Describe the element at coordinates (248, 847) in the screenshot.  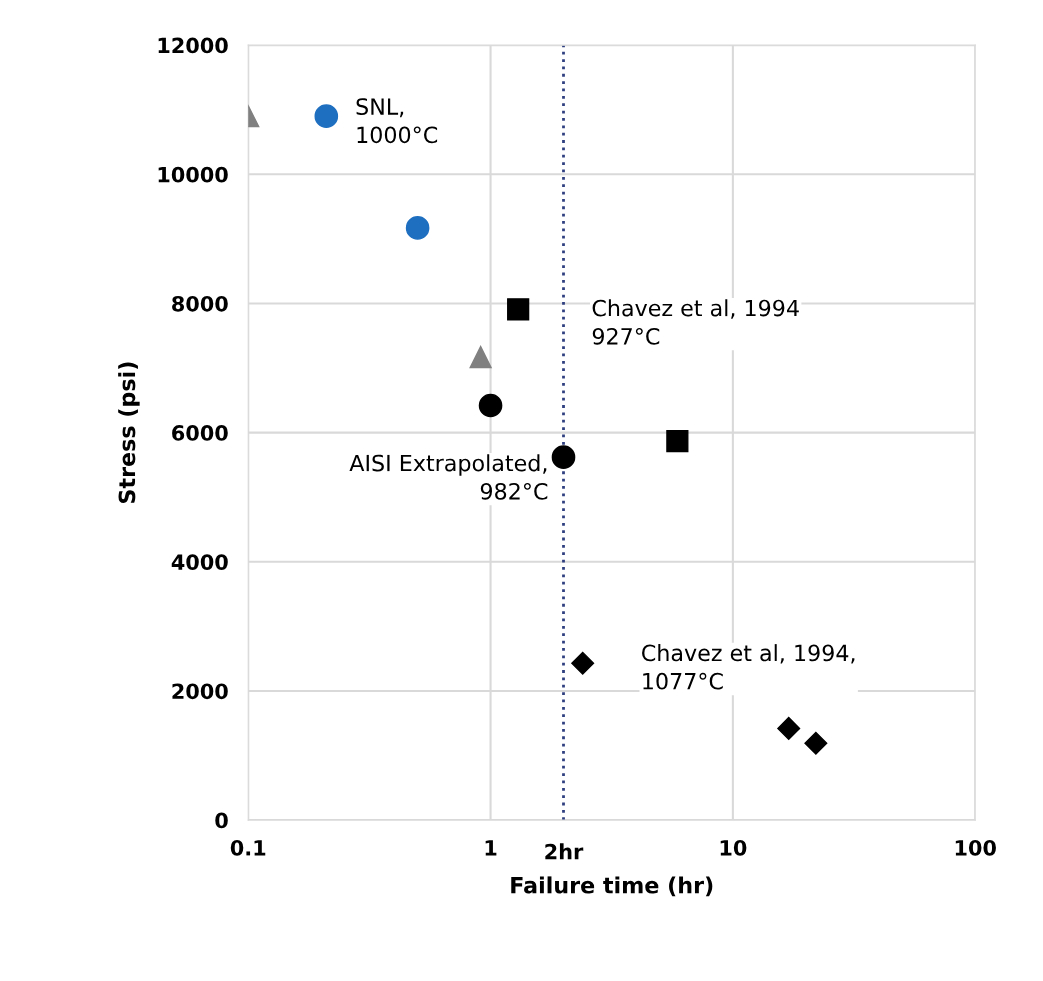
I see `x-tick-label: 0.1` at that location.